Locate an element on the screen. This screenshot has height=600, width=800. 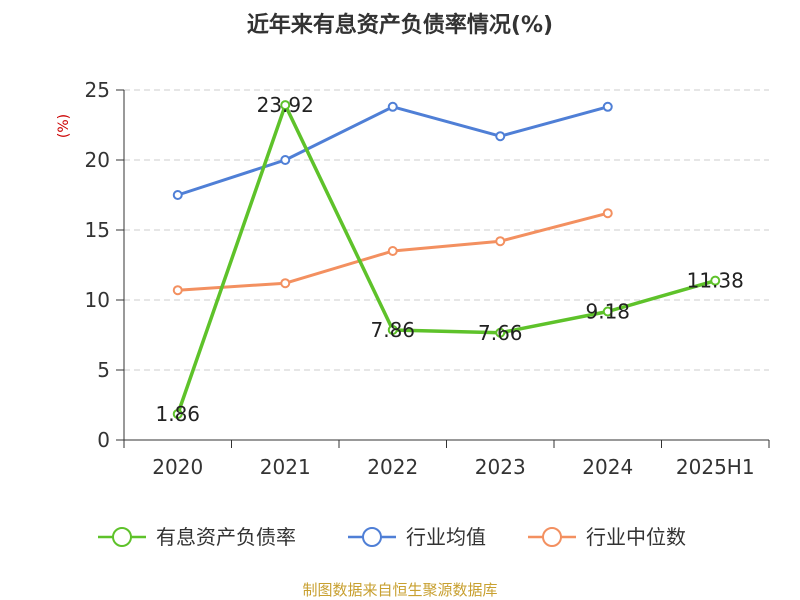
data-label: 1.86 is located at coordinates (177, 414).